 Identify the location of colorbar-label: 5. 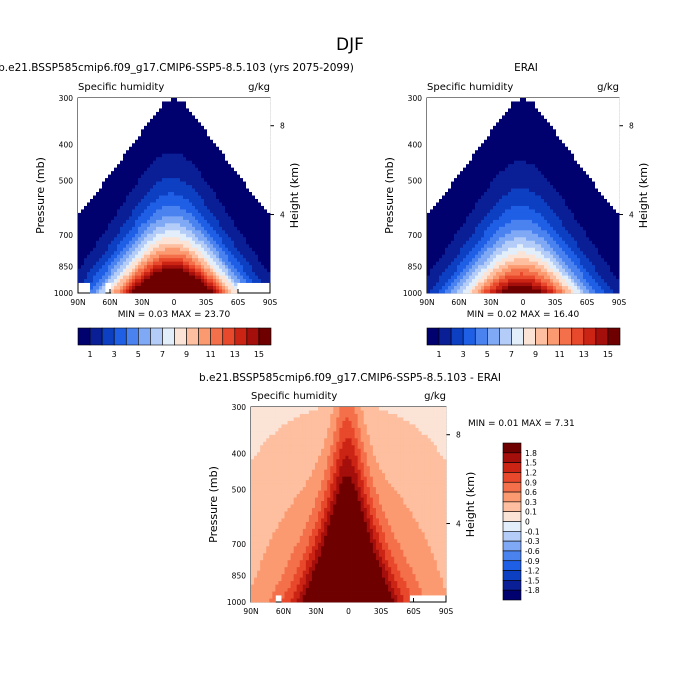
(138, 354).